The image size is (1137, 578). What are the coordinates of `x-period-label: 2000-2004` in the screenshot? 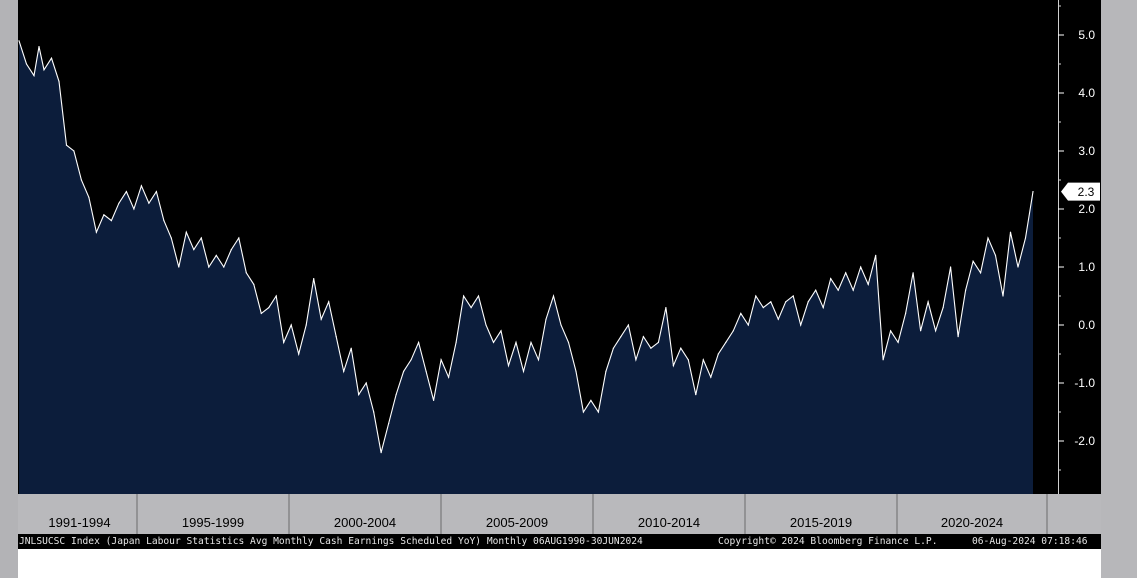 It's located at (365, 522).